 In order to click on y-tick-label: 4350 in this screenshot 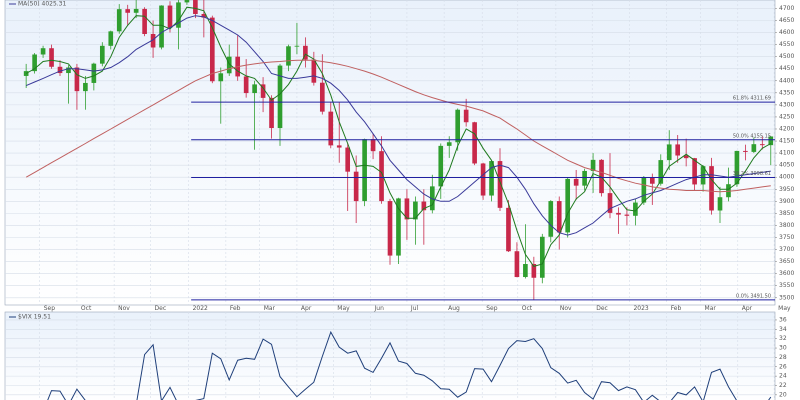, I will do `click(786, 92)`.